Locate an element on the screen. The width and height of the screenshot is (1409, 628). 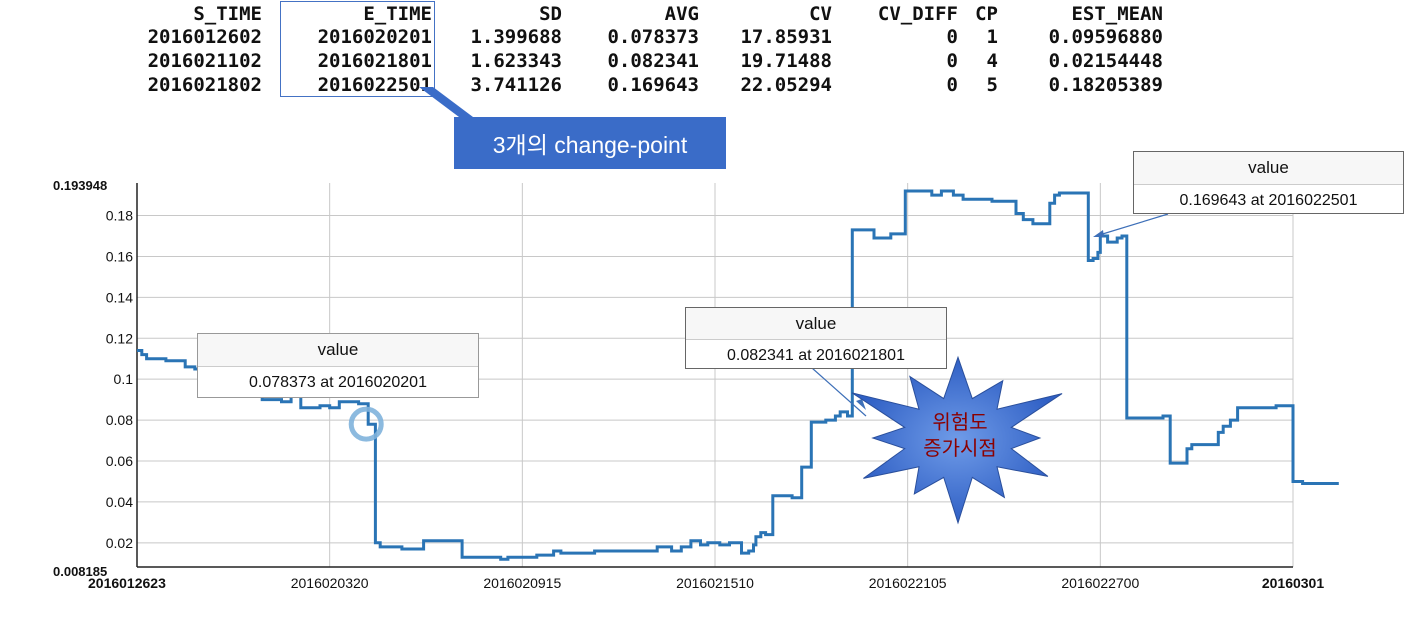
table-cell-r1-c6: 0 is located at coordinates (952, 37).